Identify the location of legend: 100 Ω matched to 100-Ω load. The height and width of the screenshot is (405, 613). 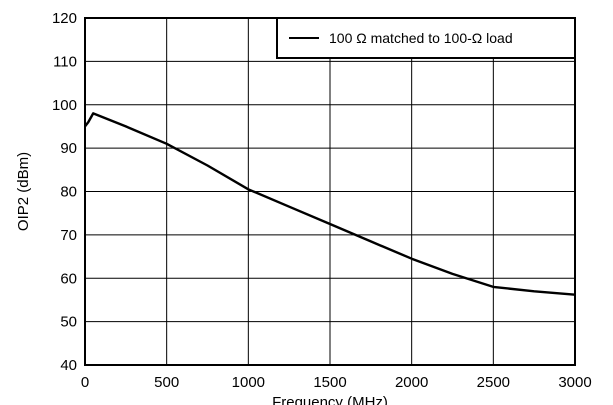
(426, 38).